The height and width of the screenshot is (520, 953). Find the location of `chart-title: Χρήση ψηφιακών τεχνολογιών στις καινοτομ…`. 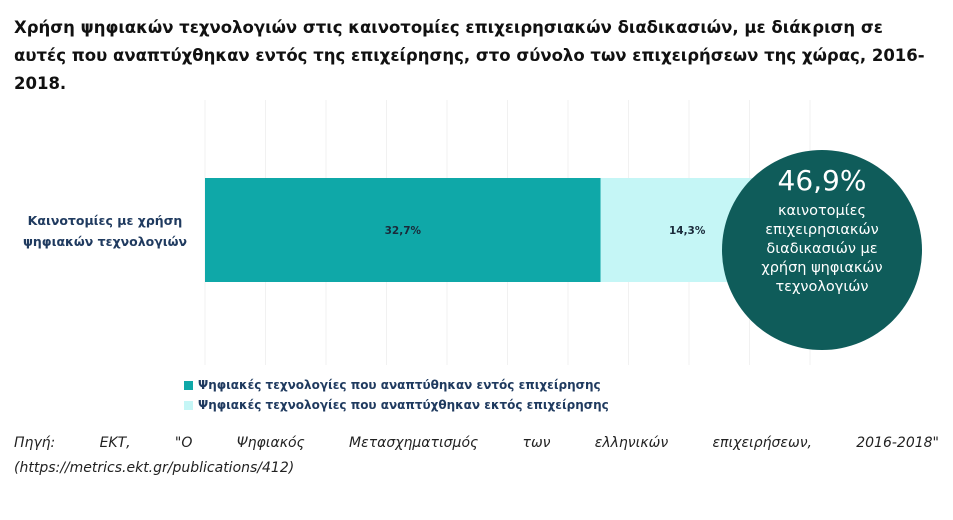

chart-title: Χρήση ψηφιακών τεχνολογιών στις καινοτομ… is located at coordinates (469, 55).